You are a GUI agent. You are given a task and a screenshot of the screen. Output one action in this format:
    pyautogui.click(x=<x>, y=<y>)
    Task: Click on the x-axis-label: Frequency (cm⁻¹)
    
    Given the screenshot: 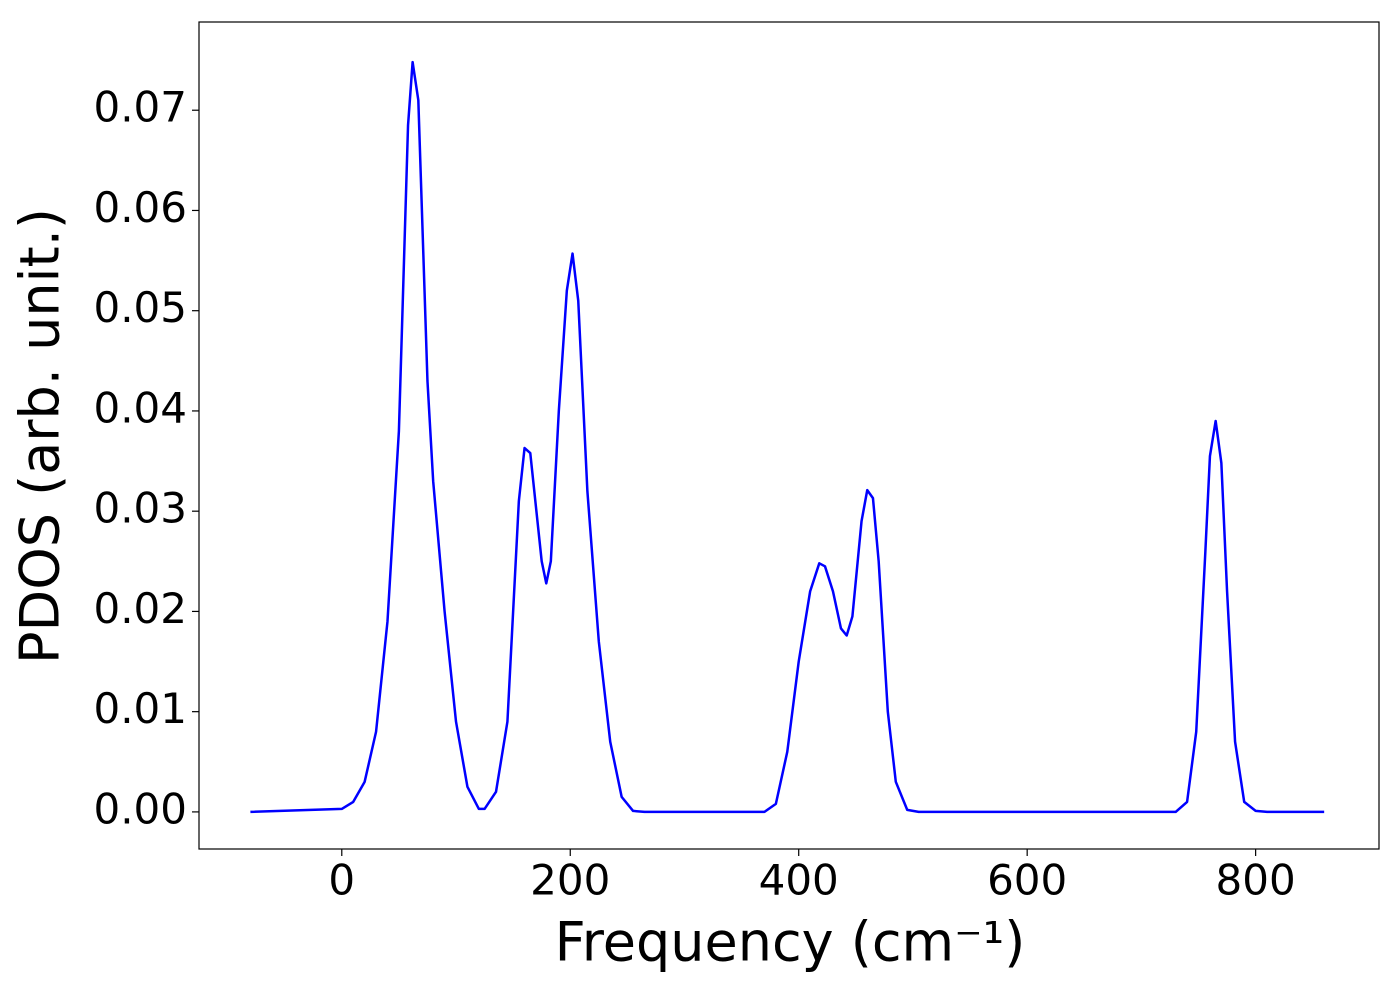 What is the action you would take?
    pyautogui.click(x=790, y=942)
    